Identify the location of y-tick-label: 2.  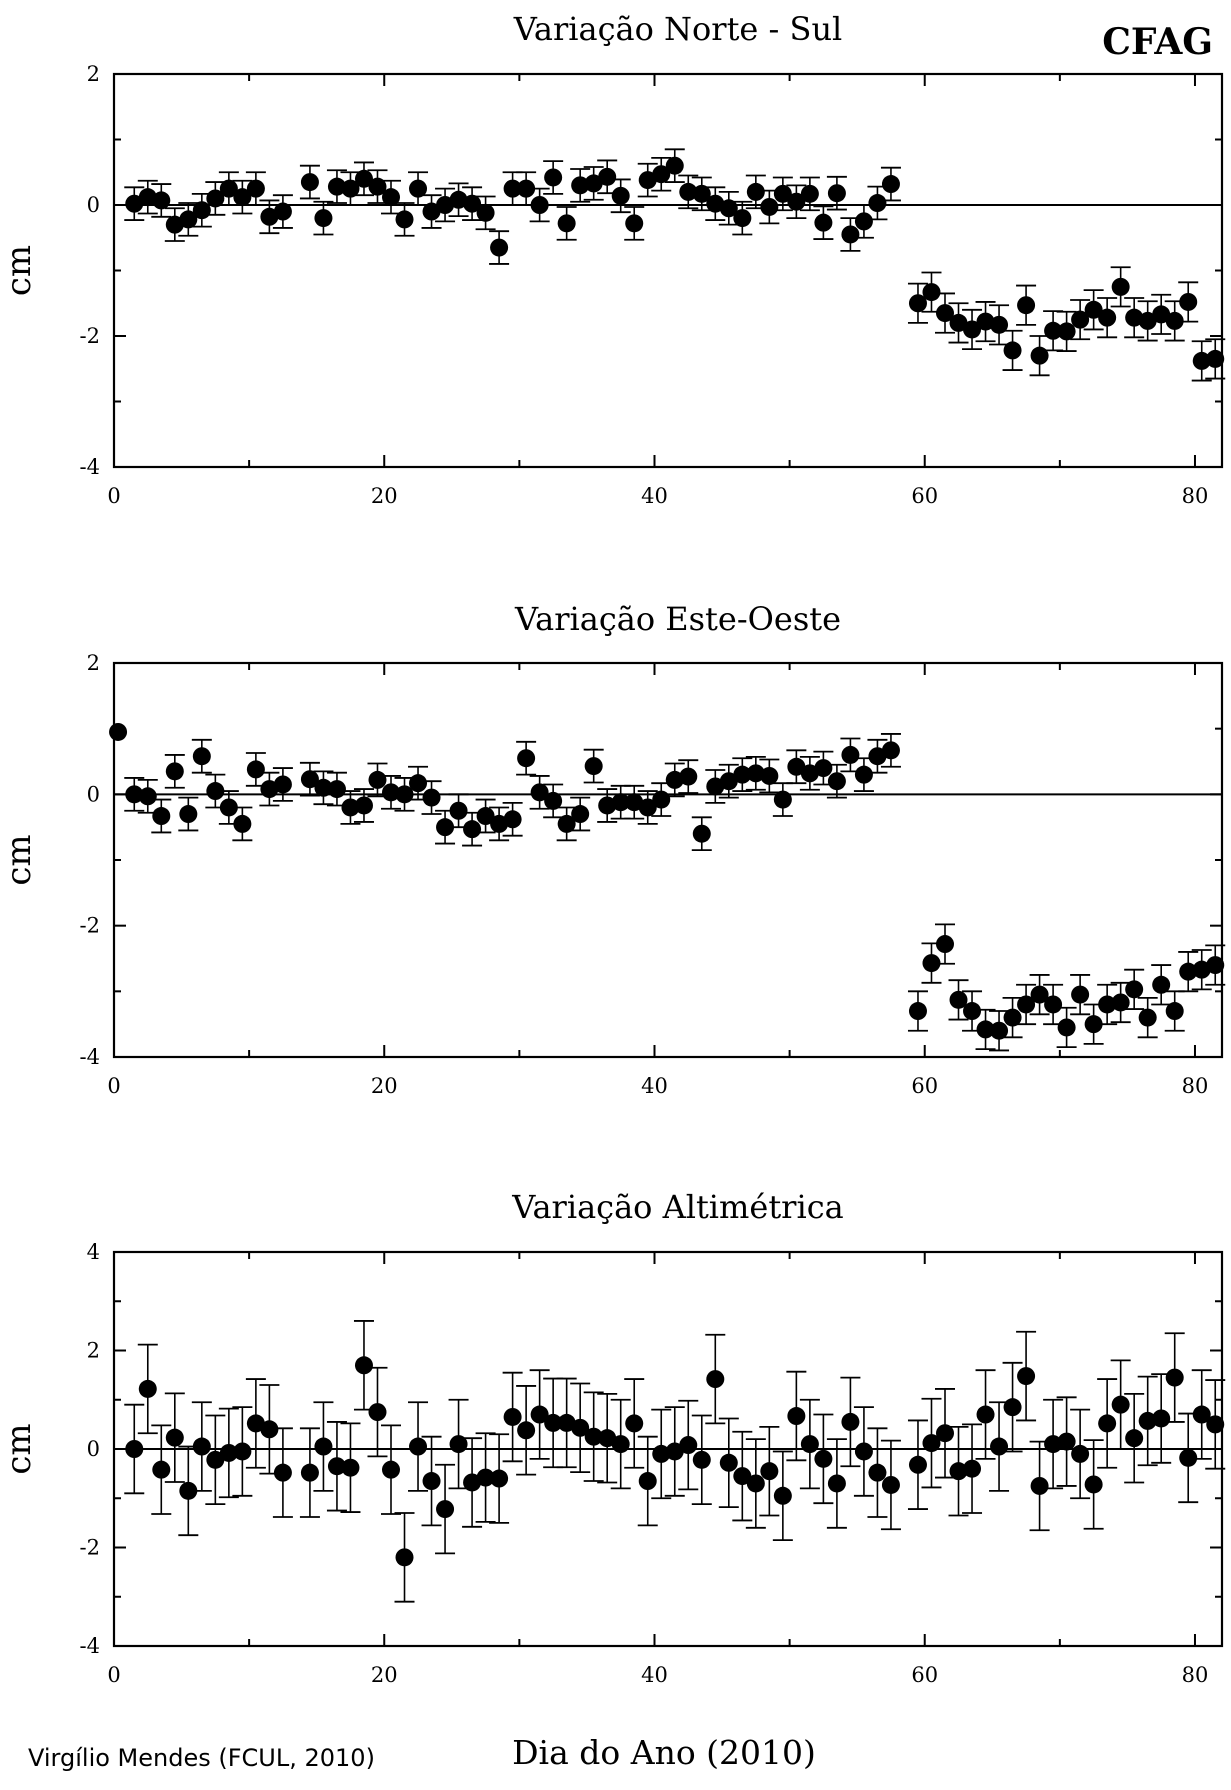
(93, 74).